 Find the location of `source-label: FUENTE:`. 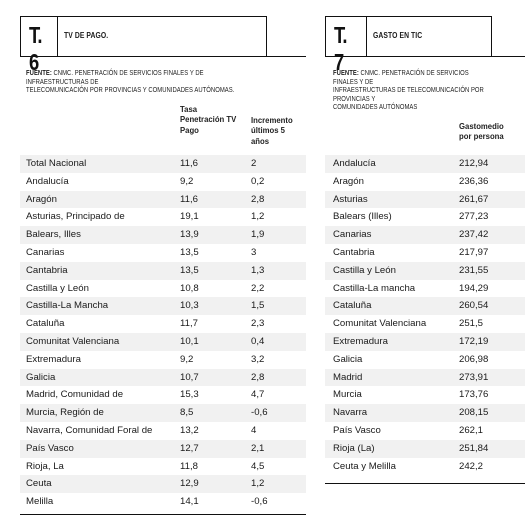

source-label: FUENTE: is located at coordinates (39, 72).